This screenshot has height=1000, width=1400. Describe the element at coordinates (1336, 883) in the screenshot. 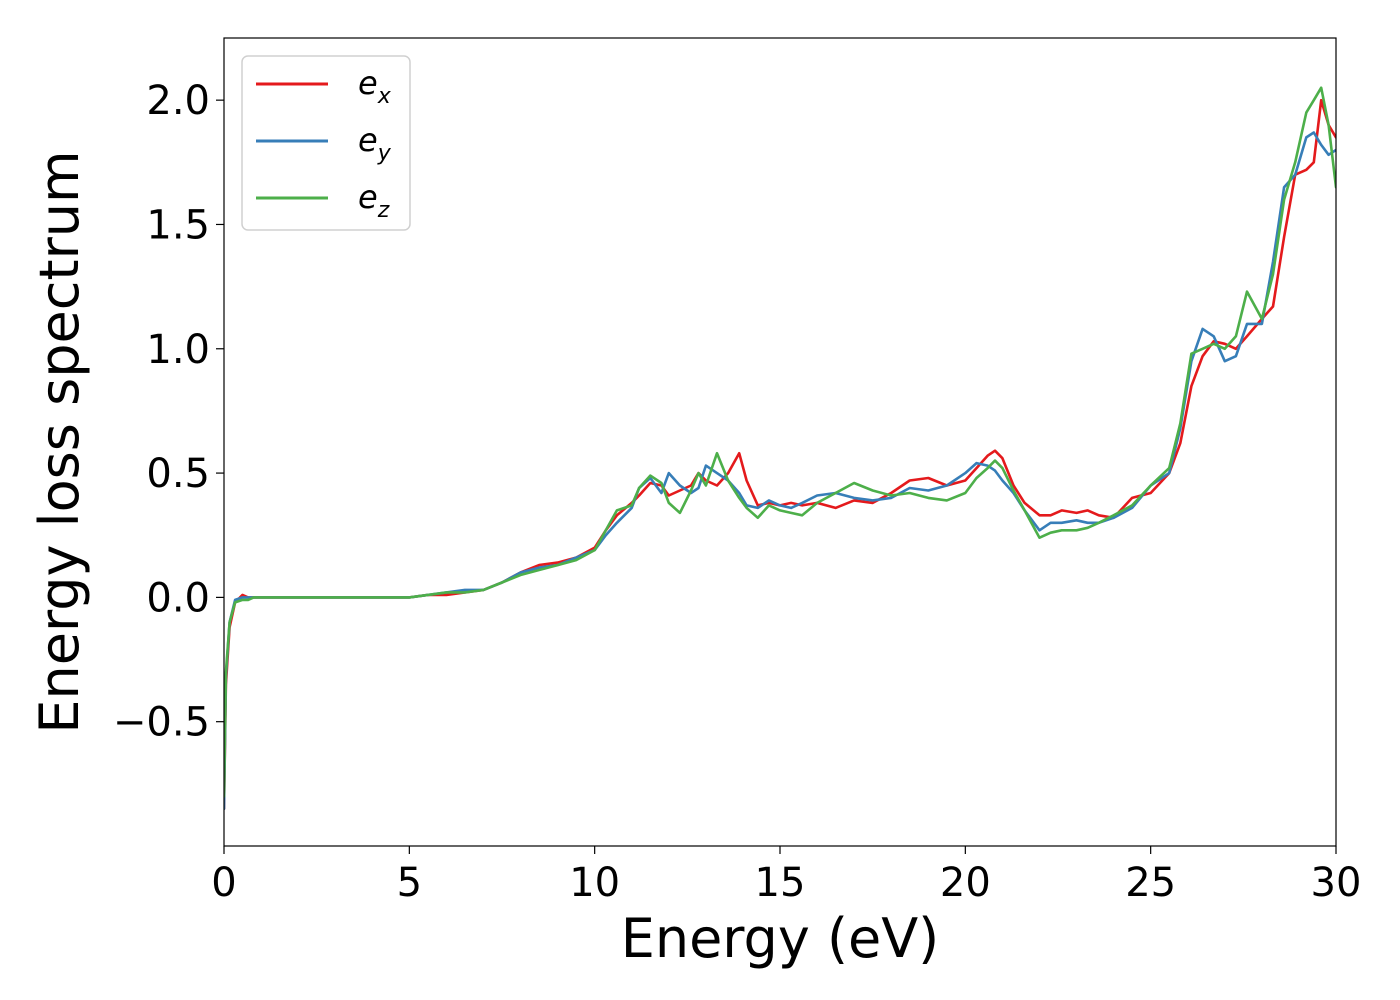

I see `x-tick-label: 30` at that location.